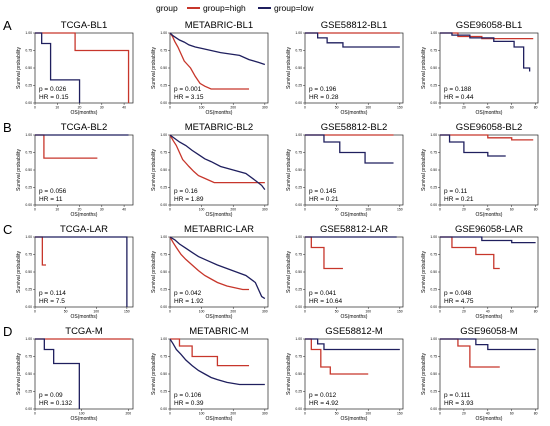  I want to click on panel-title: METABRIC-M, so click(219, 331).